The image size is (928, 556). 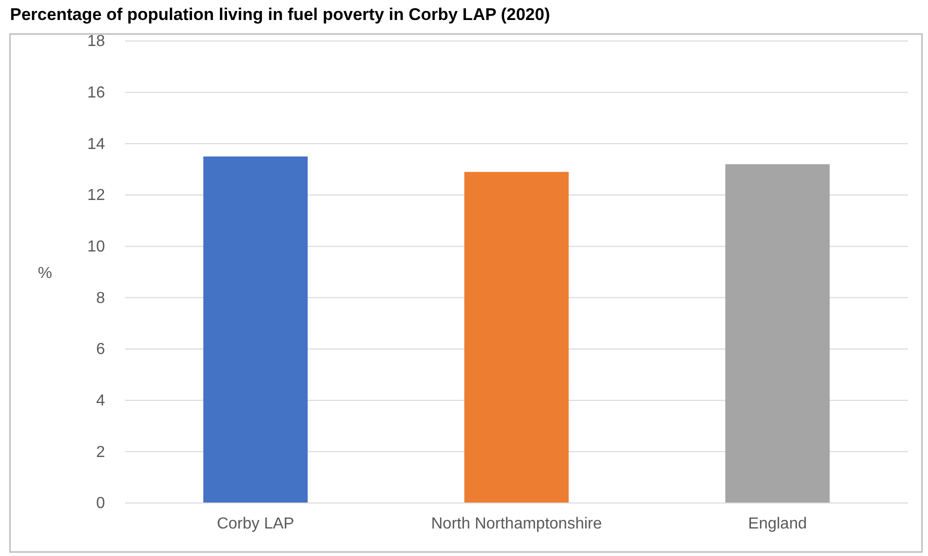 What do you see at coordinates (280, 14) in the screenshot?
I see `chart-title: Percentage of population living in fuel poverty in Corby LAP (2020)` at bounding box center [280, 14].